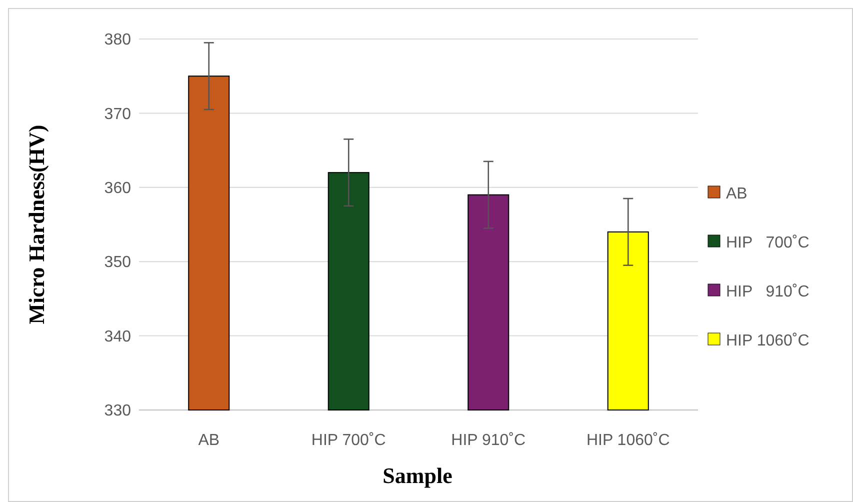 The width and height of the screenshot is (853, 502). What do you see at coordinates (36, 224) in the screenshot?
I see `y-axis-title: Micro Hardness(HV)` at bounding box center [36, 224].